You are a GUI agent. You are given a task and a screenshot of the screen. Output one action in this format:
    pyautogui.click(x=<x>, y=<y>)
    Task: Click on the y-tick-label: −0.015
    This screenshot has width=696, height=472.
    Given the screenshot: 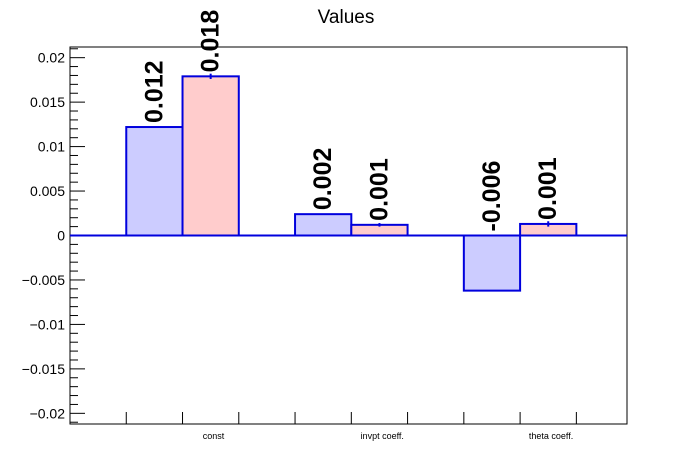 What is the action you would take?
    pyautogui.click(x=43, y=369)
    